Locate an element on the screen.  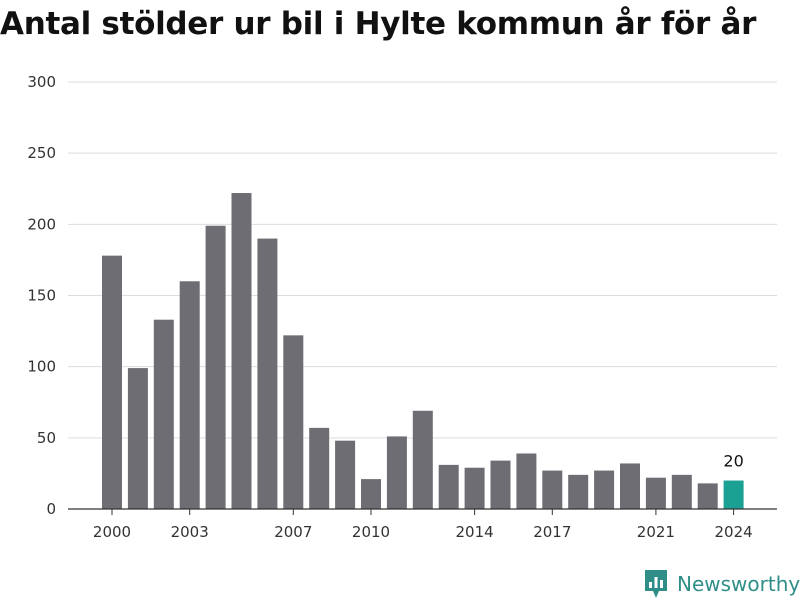
bar-2024 is located at coordinates (733, 494).